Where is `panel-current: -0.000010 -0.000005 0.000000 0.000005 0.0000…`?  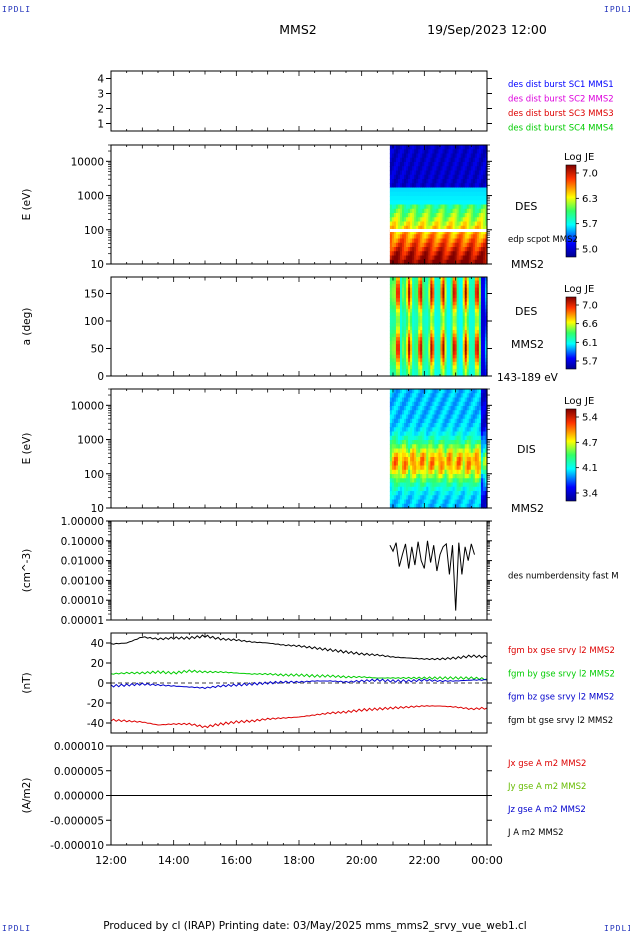 panel-current: -0.000010 -0.000005 0.000000 0.000005 0.0000… is located at coordinates (303, 796).